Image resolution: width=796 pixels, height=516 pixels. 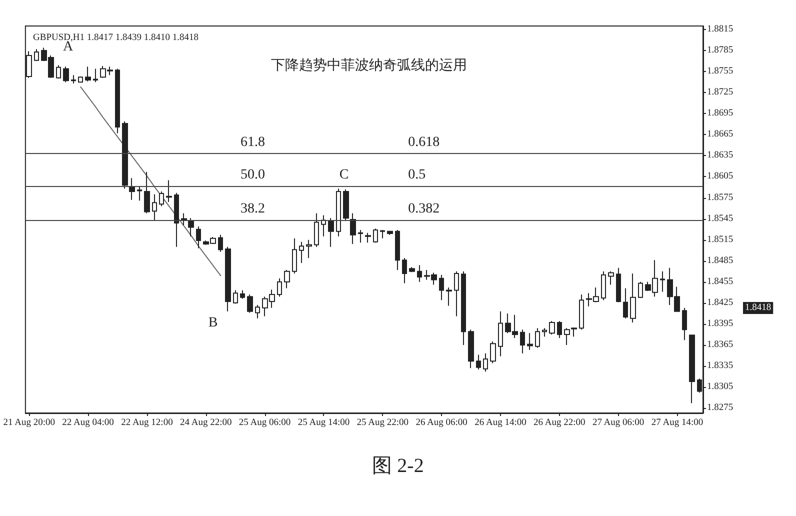 I want to click on y-tick-label: 1.8305, so click(x=720, y=387).